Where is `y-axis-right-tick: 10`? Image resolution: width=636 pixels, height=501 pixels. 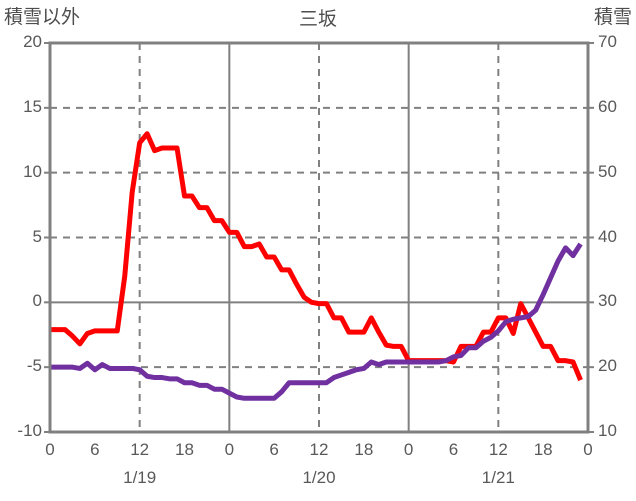 y-axis-right-tick: 10 is located at coordinates (607, 430).